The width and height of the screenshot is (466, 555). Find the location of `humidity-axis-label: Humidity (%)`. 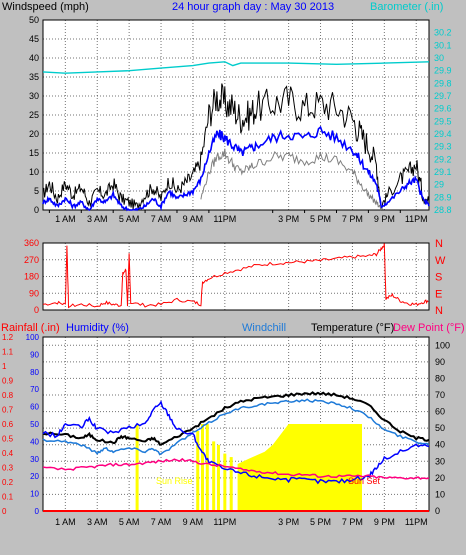

humidity-axis-label: Humidity (%) is located at coordinates (97, 328).